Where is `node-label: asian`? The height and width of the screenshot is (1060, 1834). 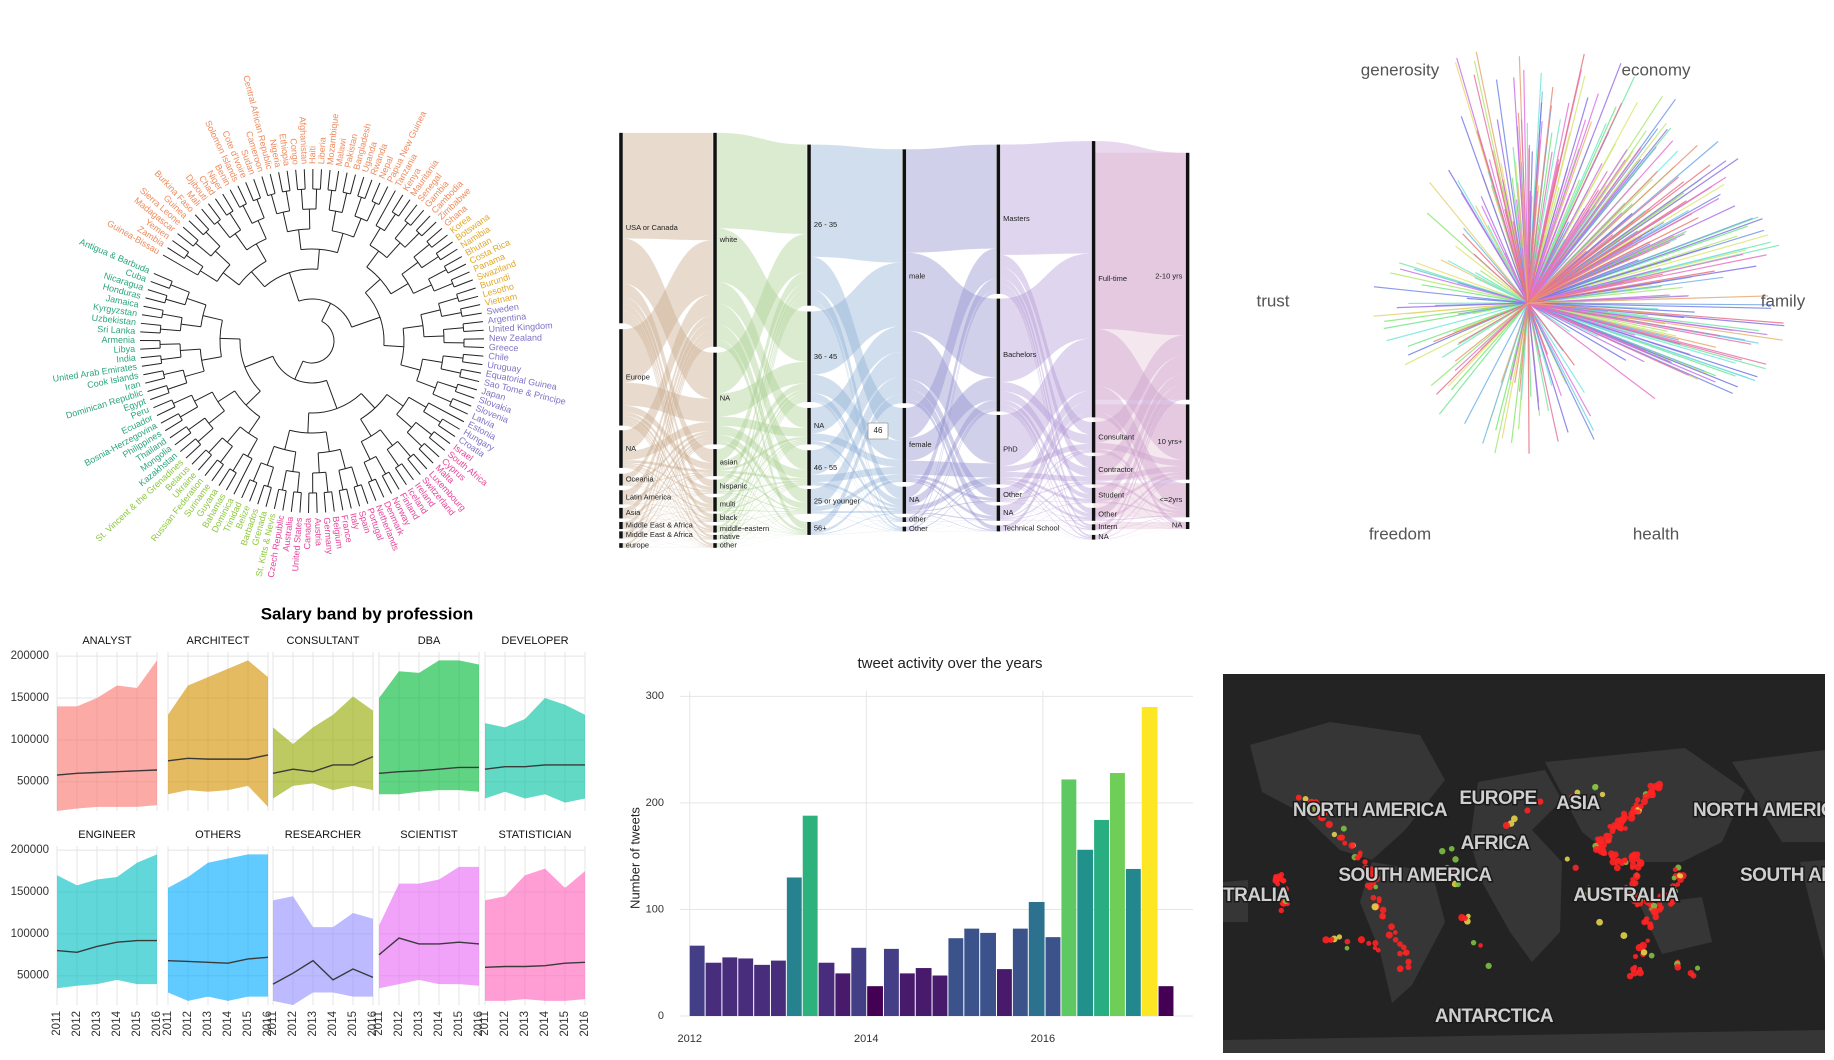
node-label: asian is located at coordinates (729, 462).